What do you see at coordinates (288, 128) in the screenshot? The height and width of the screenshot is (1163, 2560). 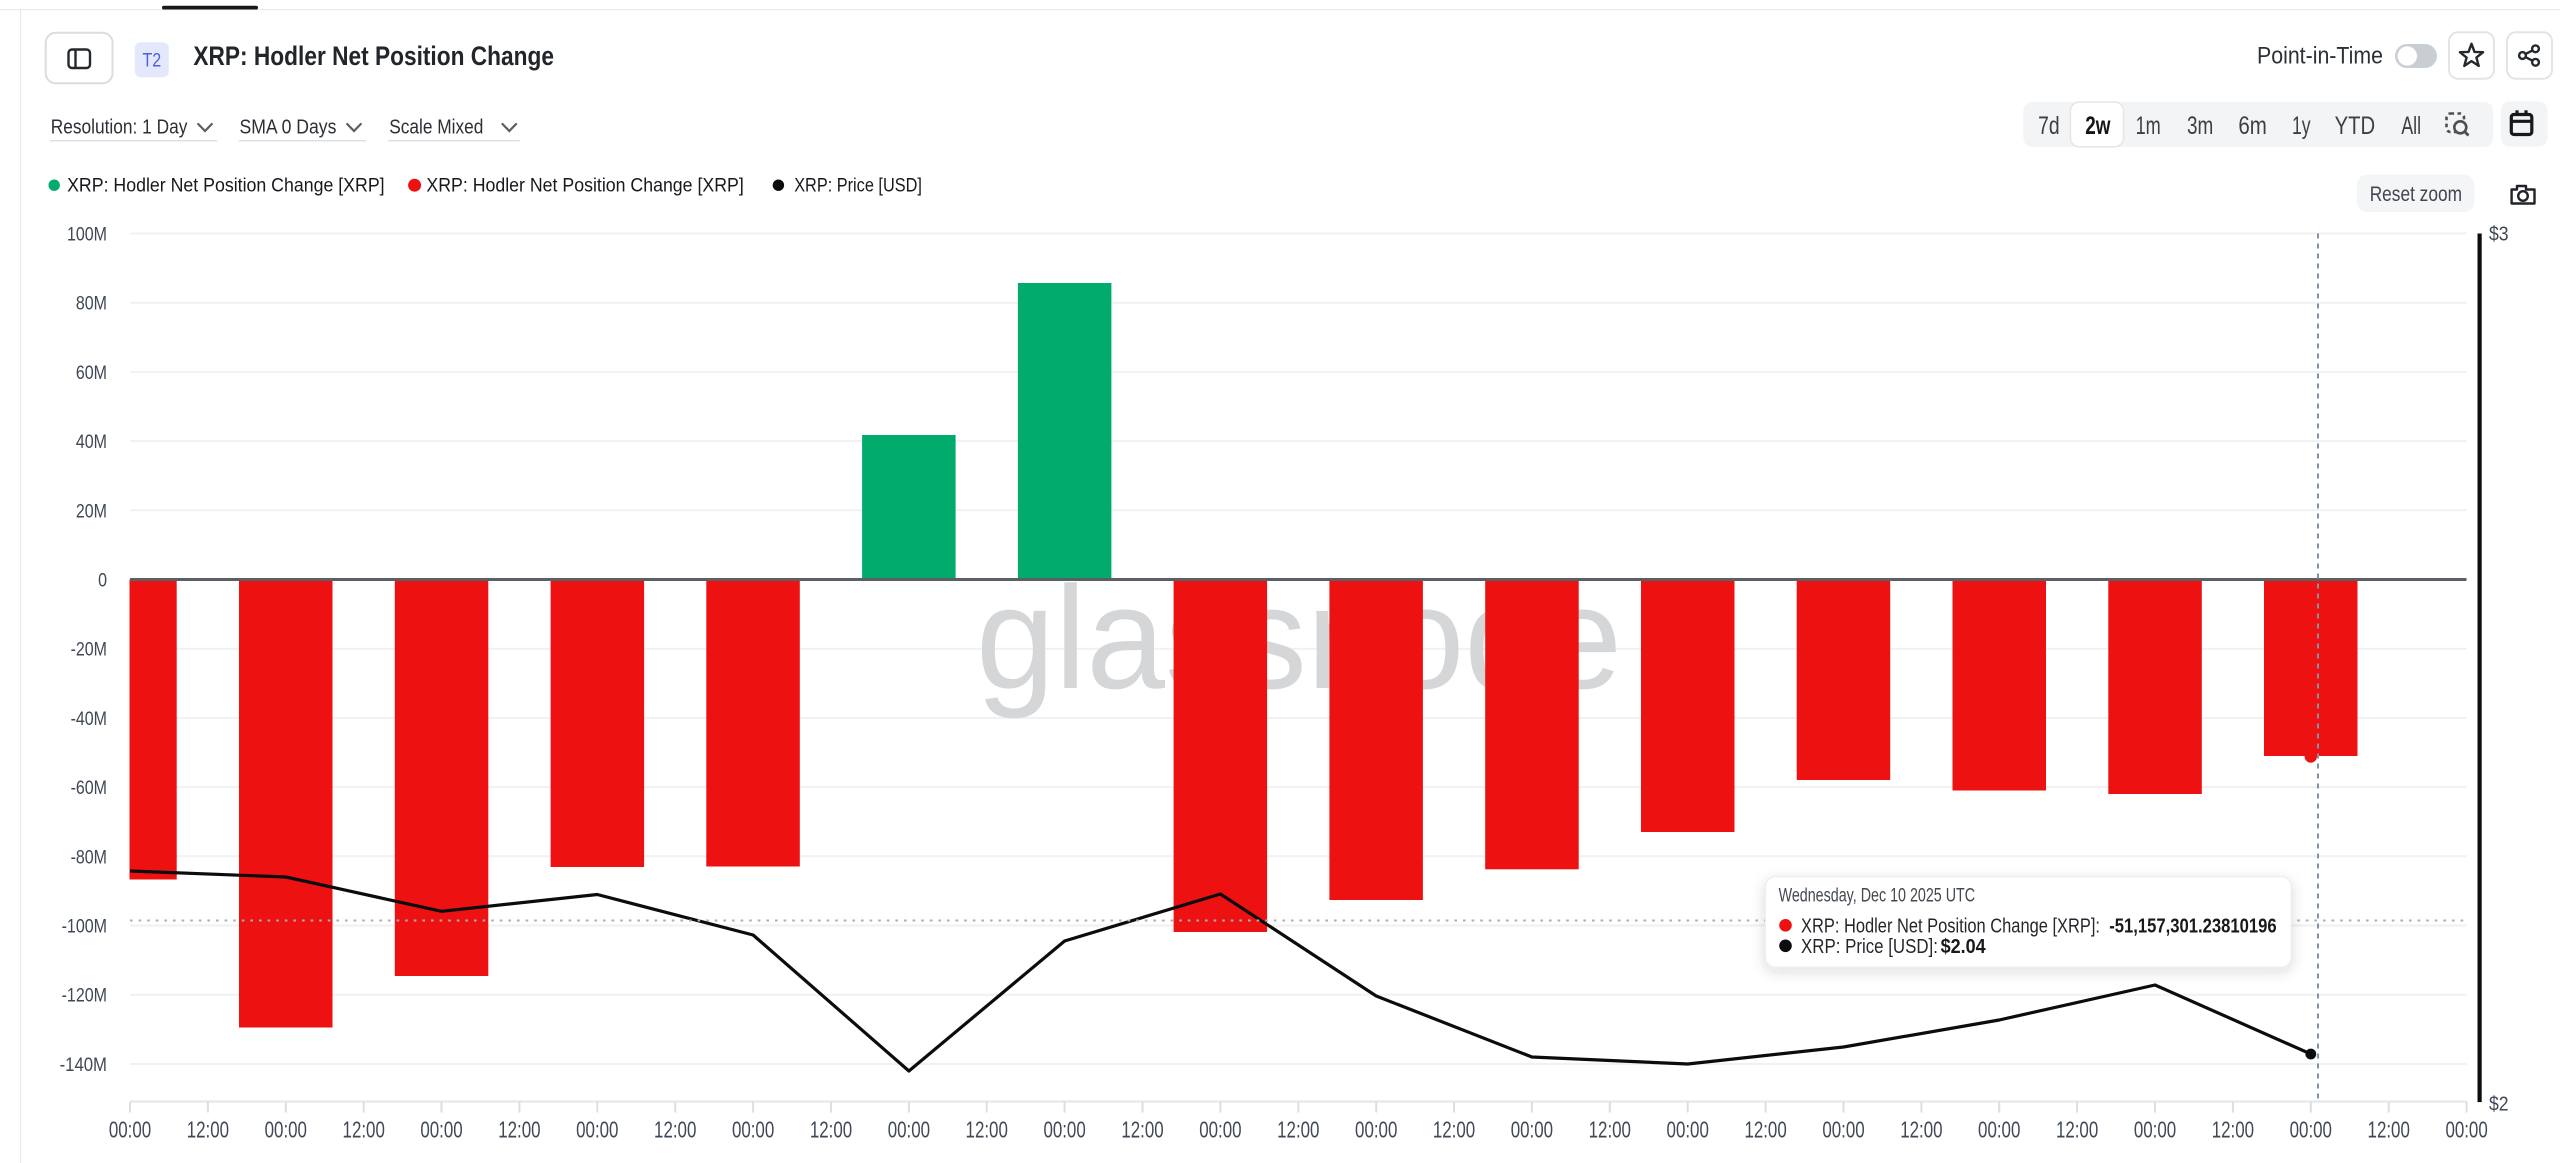 I see `svg-text: SMA 0 Days` at bounding box center [288, 128].